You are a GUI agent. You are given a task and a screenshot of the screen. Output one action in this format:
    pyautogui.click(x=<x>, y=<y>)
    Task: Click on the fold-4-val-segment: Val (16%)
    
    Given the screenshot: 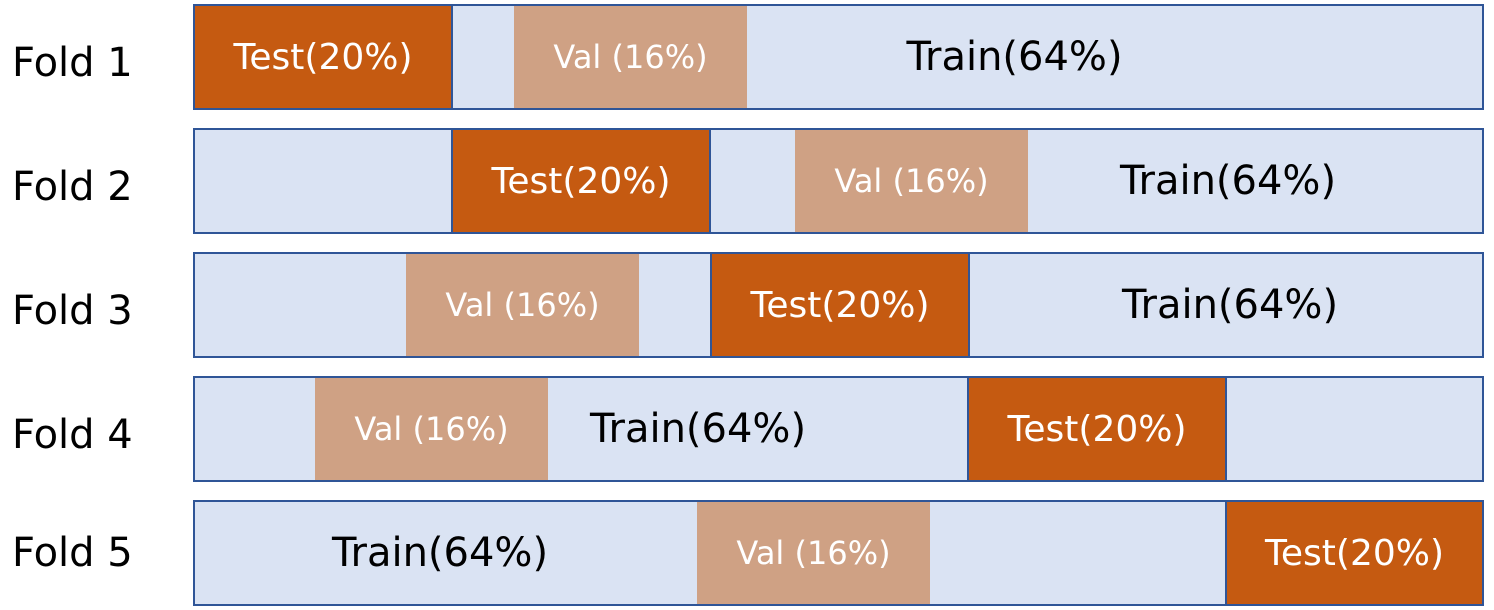 What is the action you would take?
    pyautogui.click(x=431, y=429)
    